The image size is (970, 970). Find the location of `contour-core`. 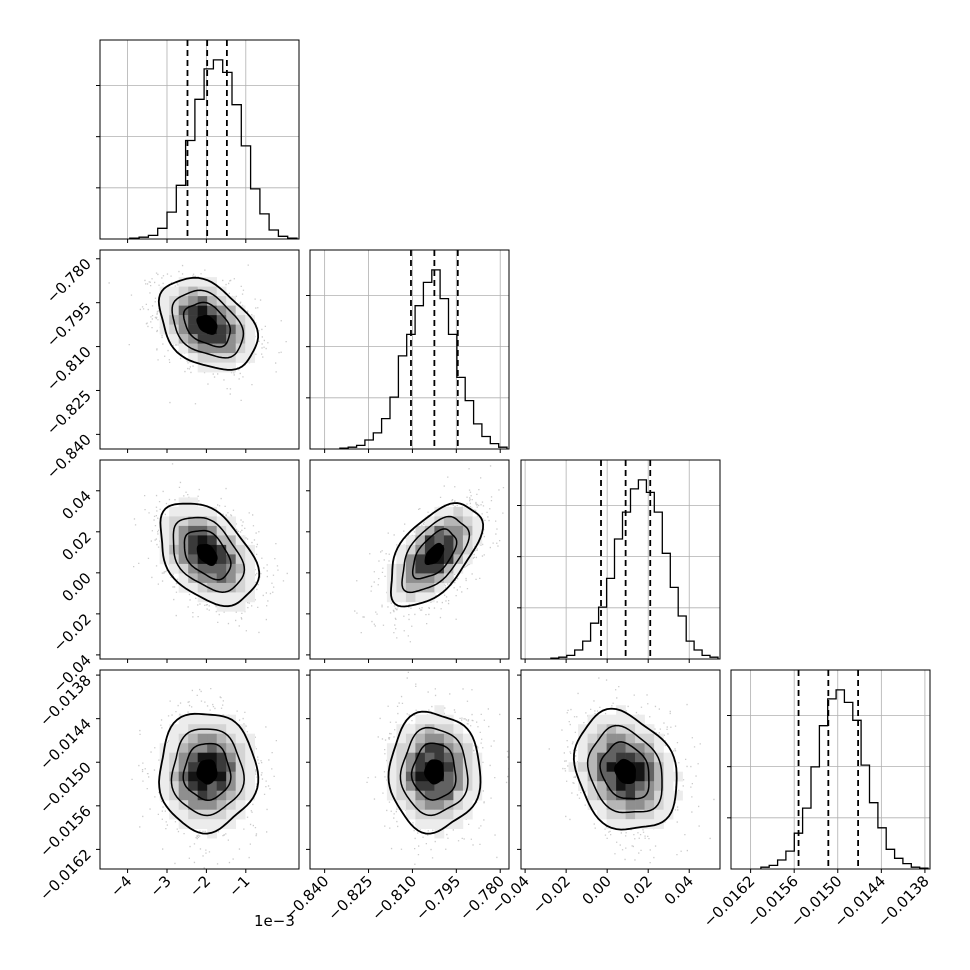

contour-core is located at coordinates (434, 554).